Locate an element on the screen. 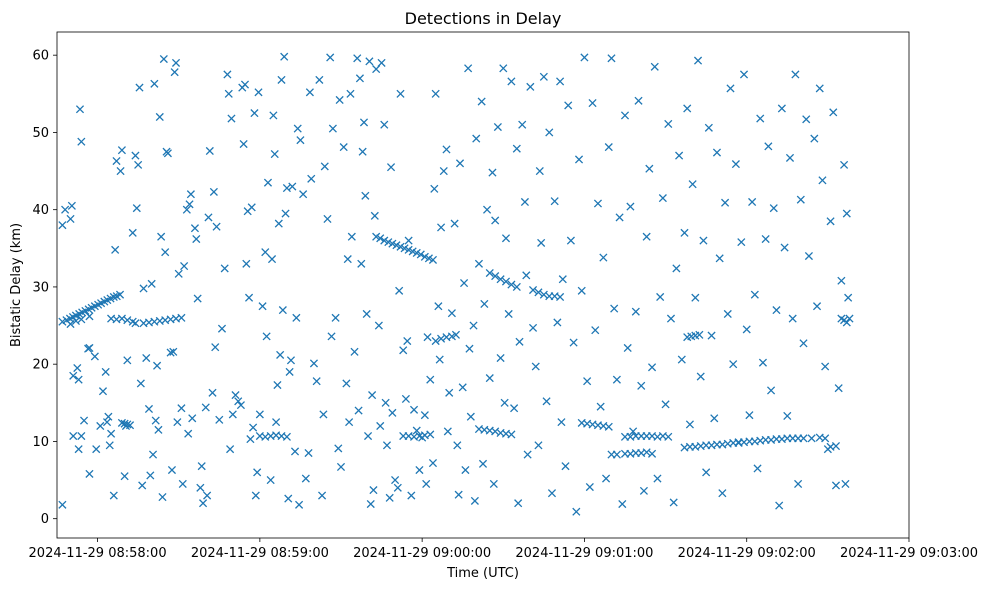 The height and width of the screenshot is (590, 989). y-axis: 0 10 20 30 40 50 60 is located at coordinates (44, 288).